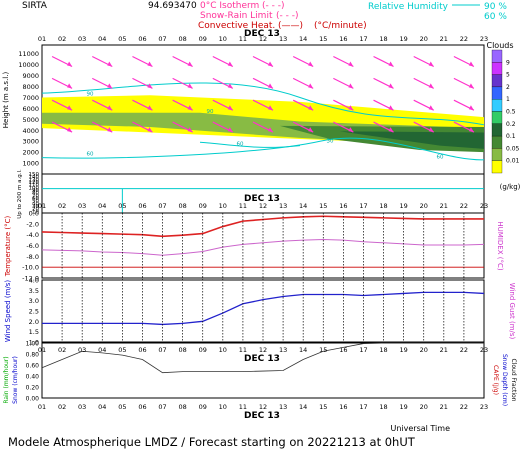 This screenshot has height=450, width=528. Describe the element at coordinates (35, 199) in the screenshot. I see `low-tick-60: 60` at that location.